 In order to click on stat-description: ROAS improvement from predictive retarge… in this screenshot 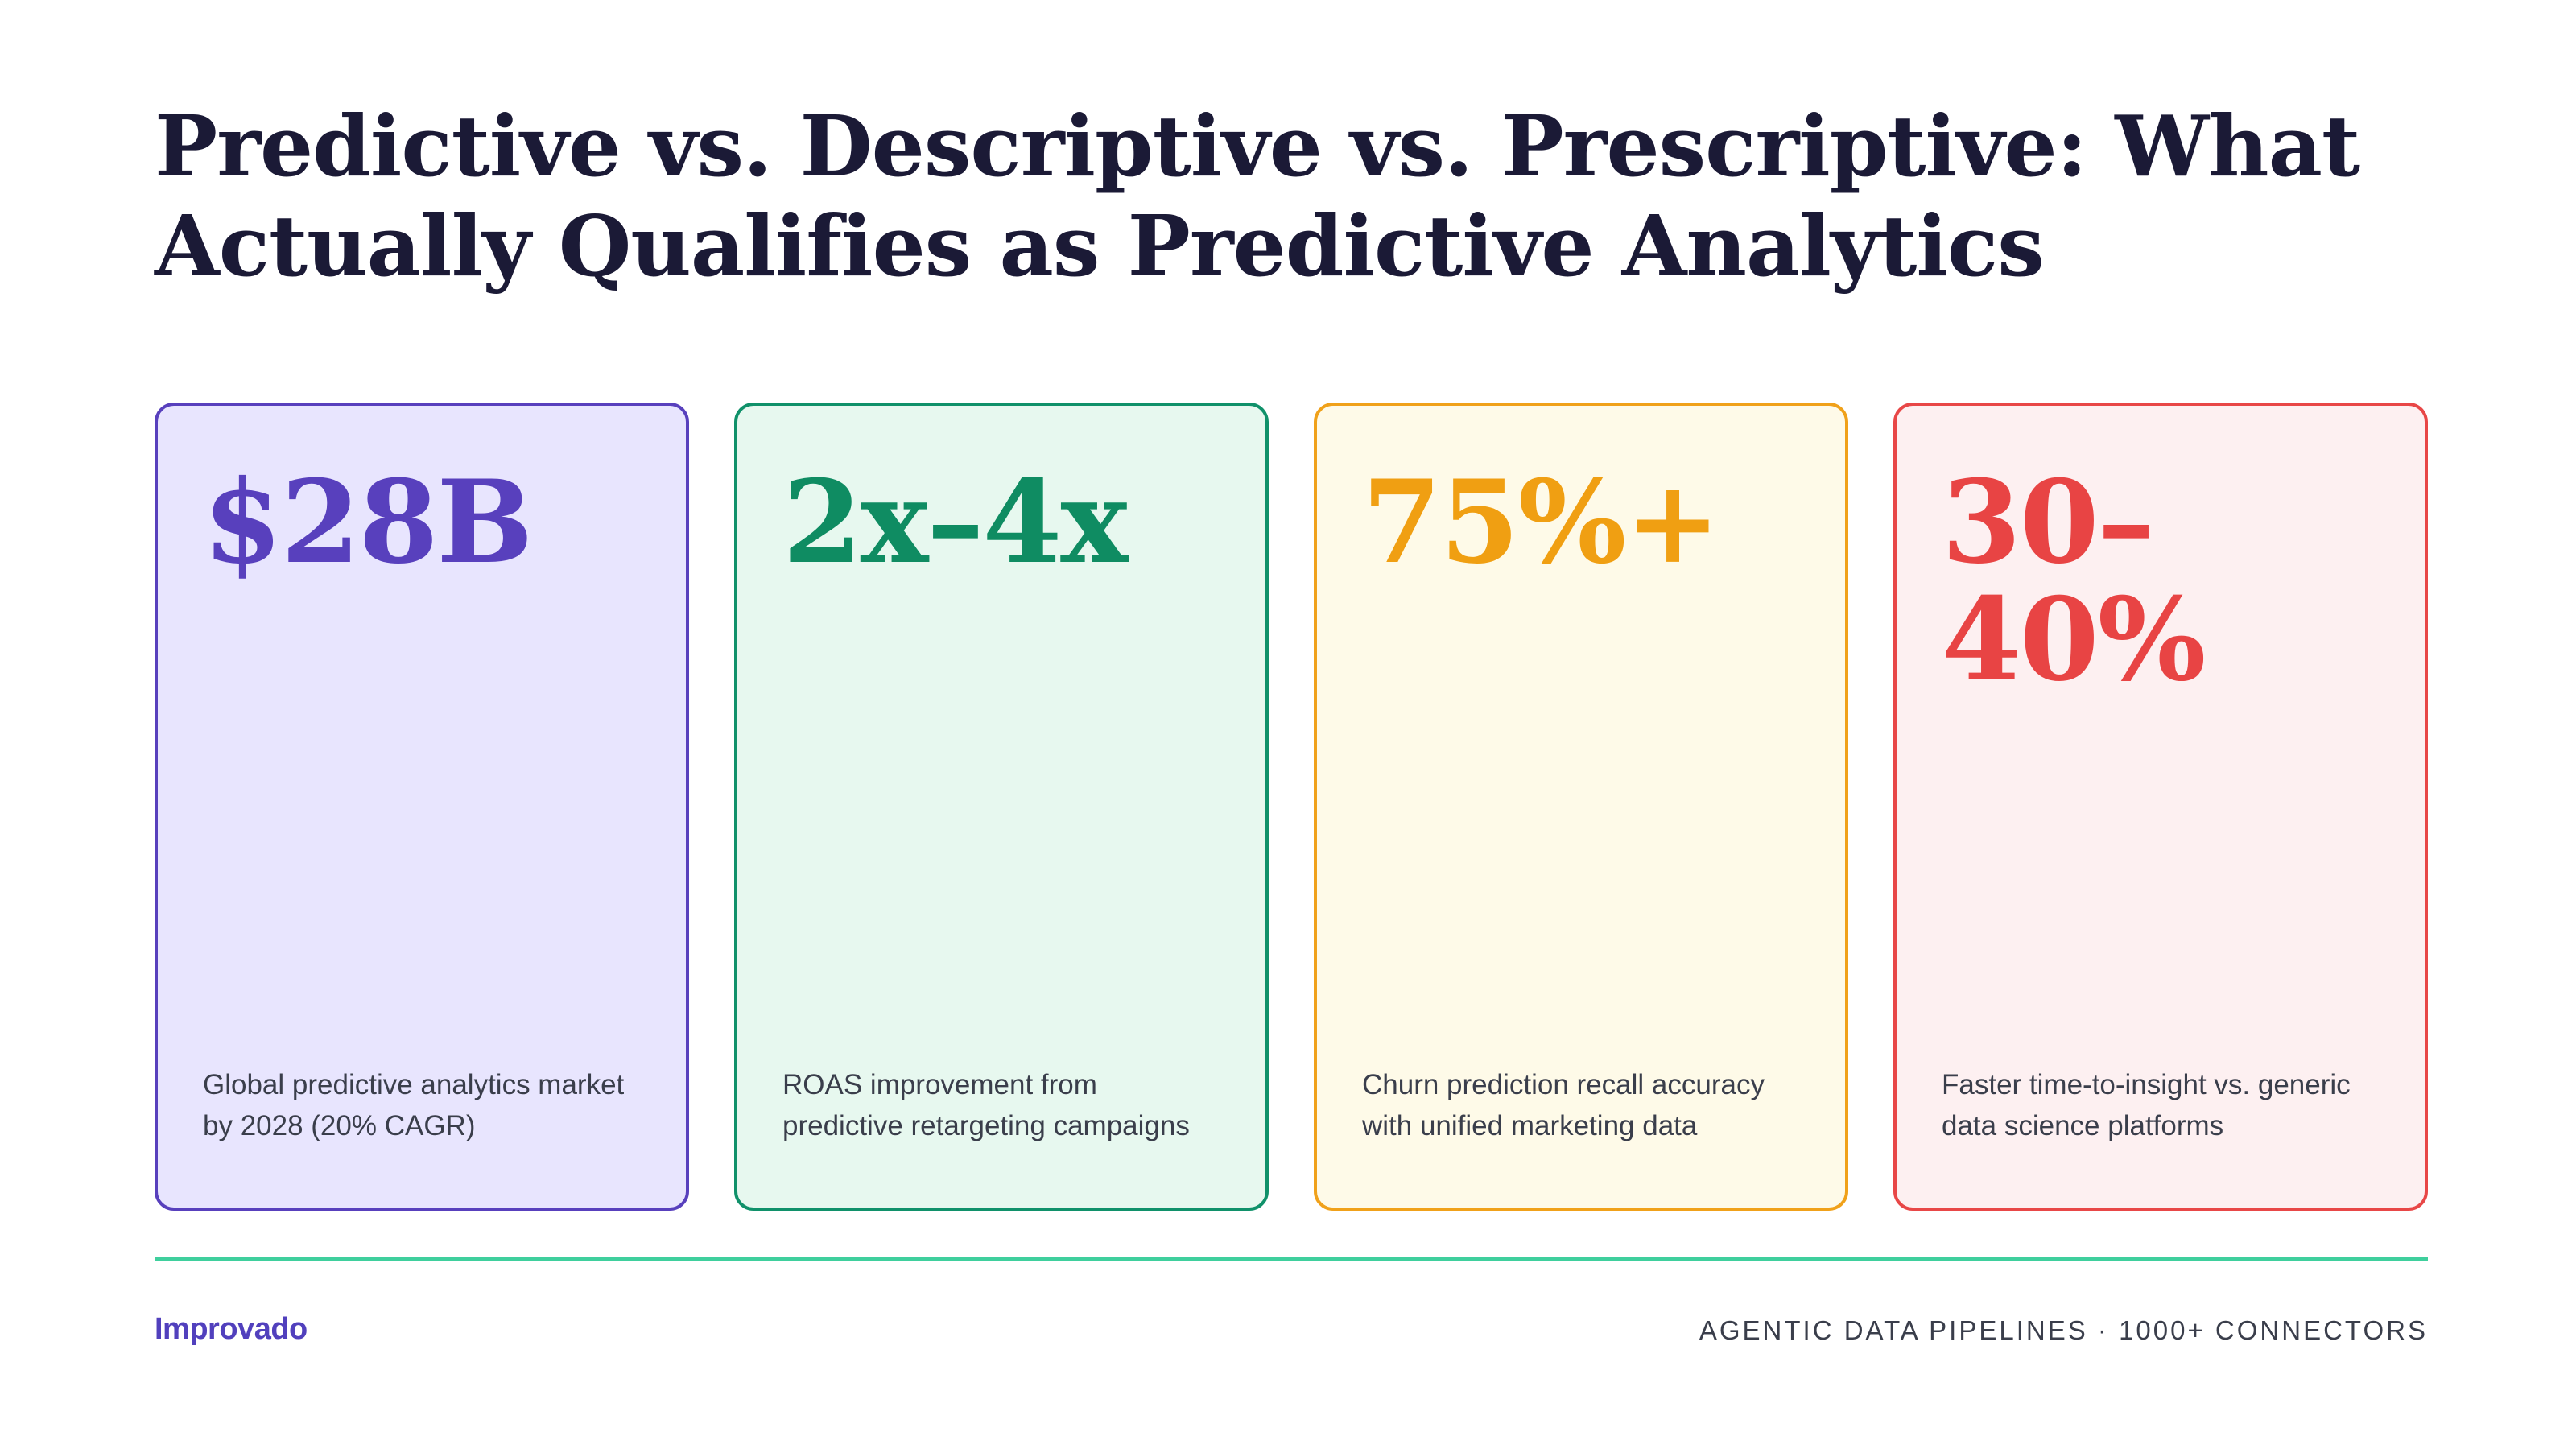, I will do `click(986, 1105)`.